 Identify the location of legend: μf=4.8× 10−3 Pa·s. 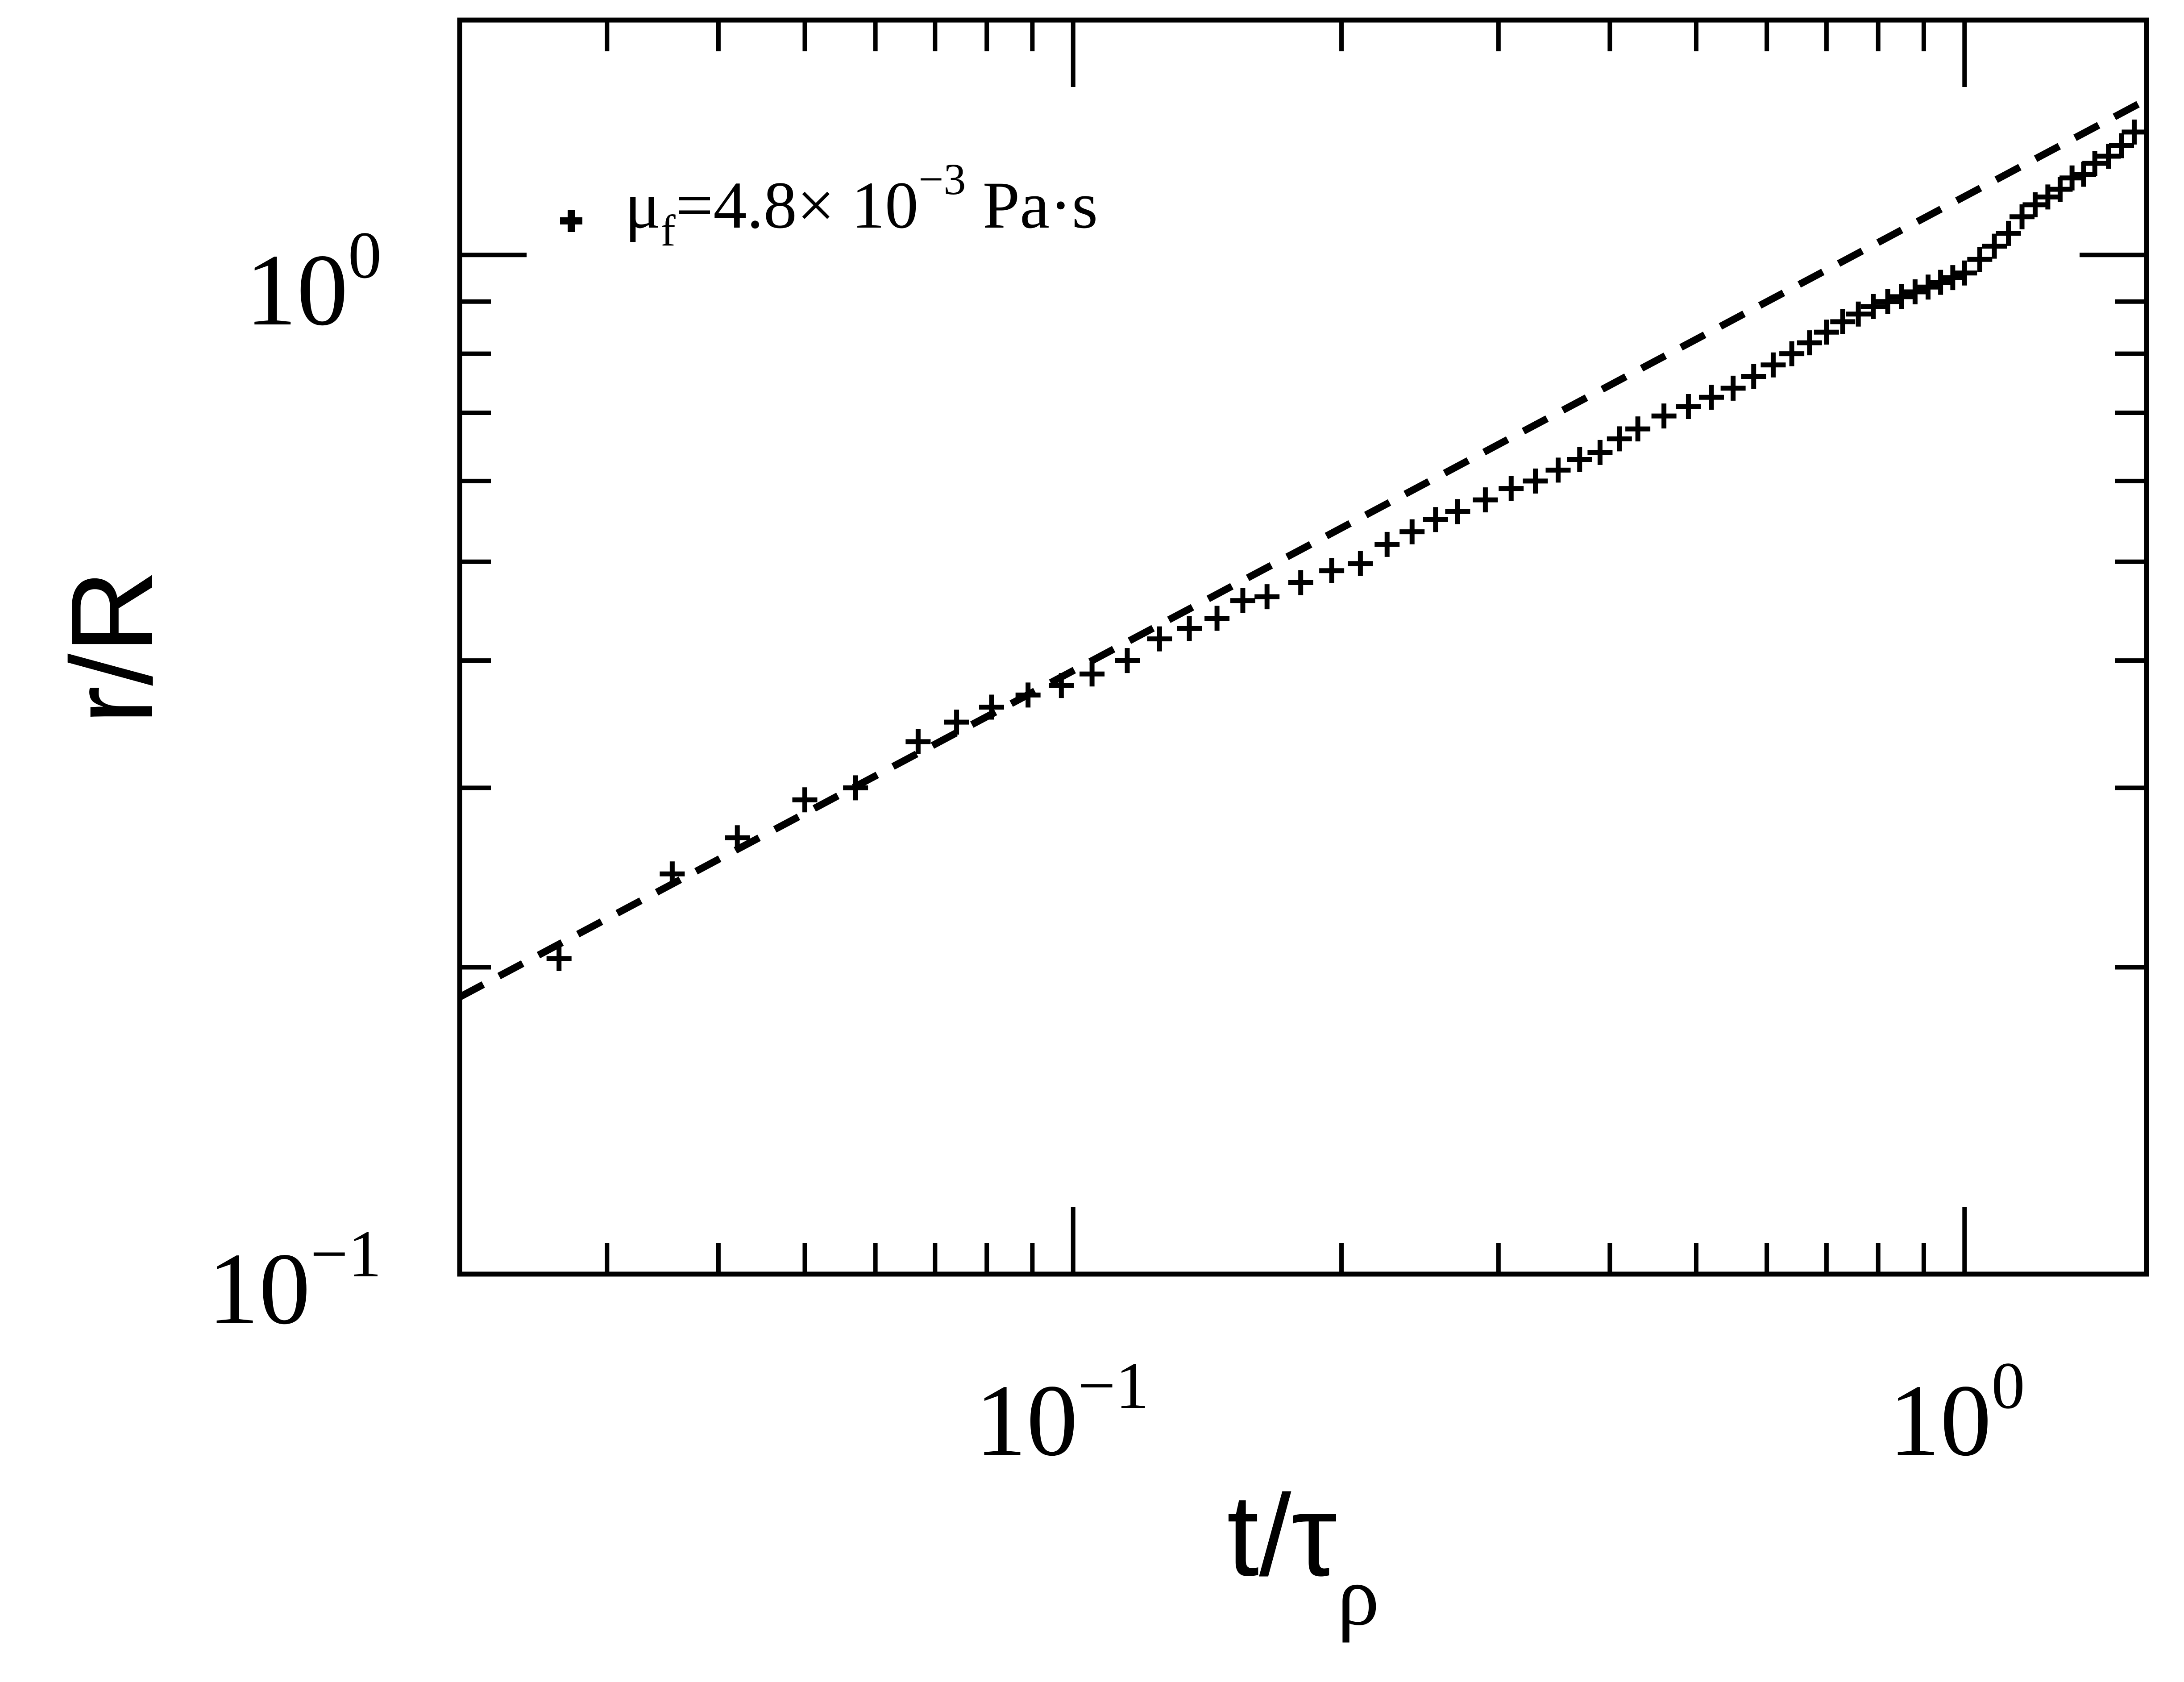
(829, 204).